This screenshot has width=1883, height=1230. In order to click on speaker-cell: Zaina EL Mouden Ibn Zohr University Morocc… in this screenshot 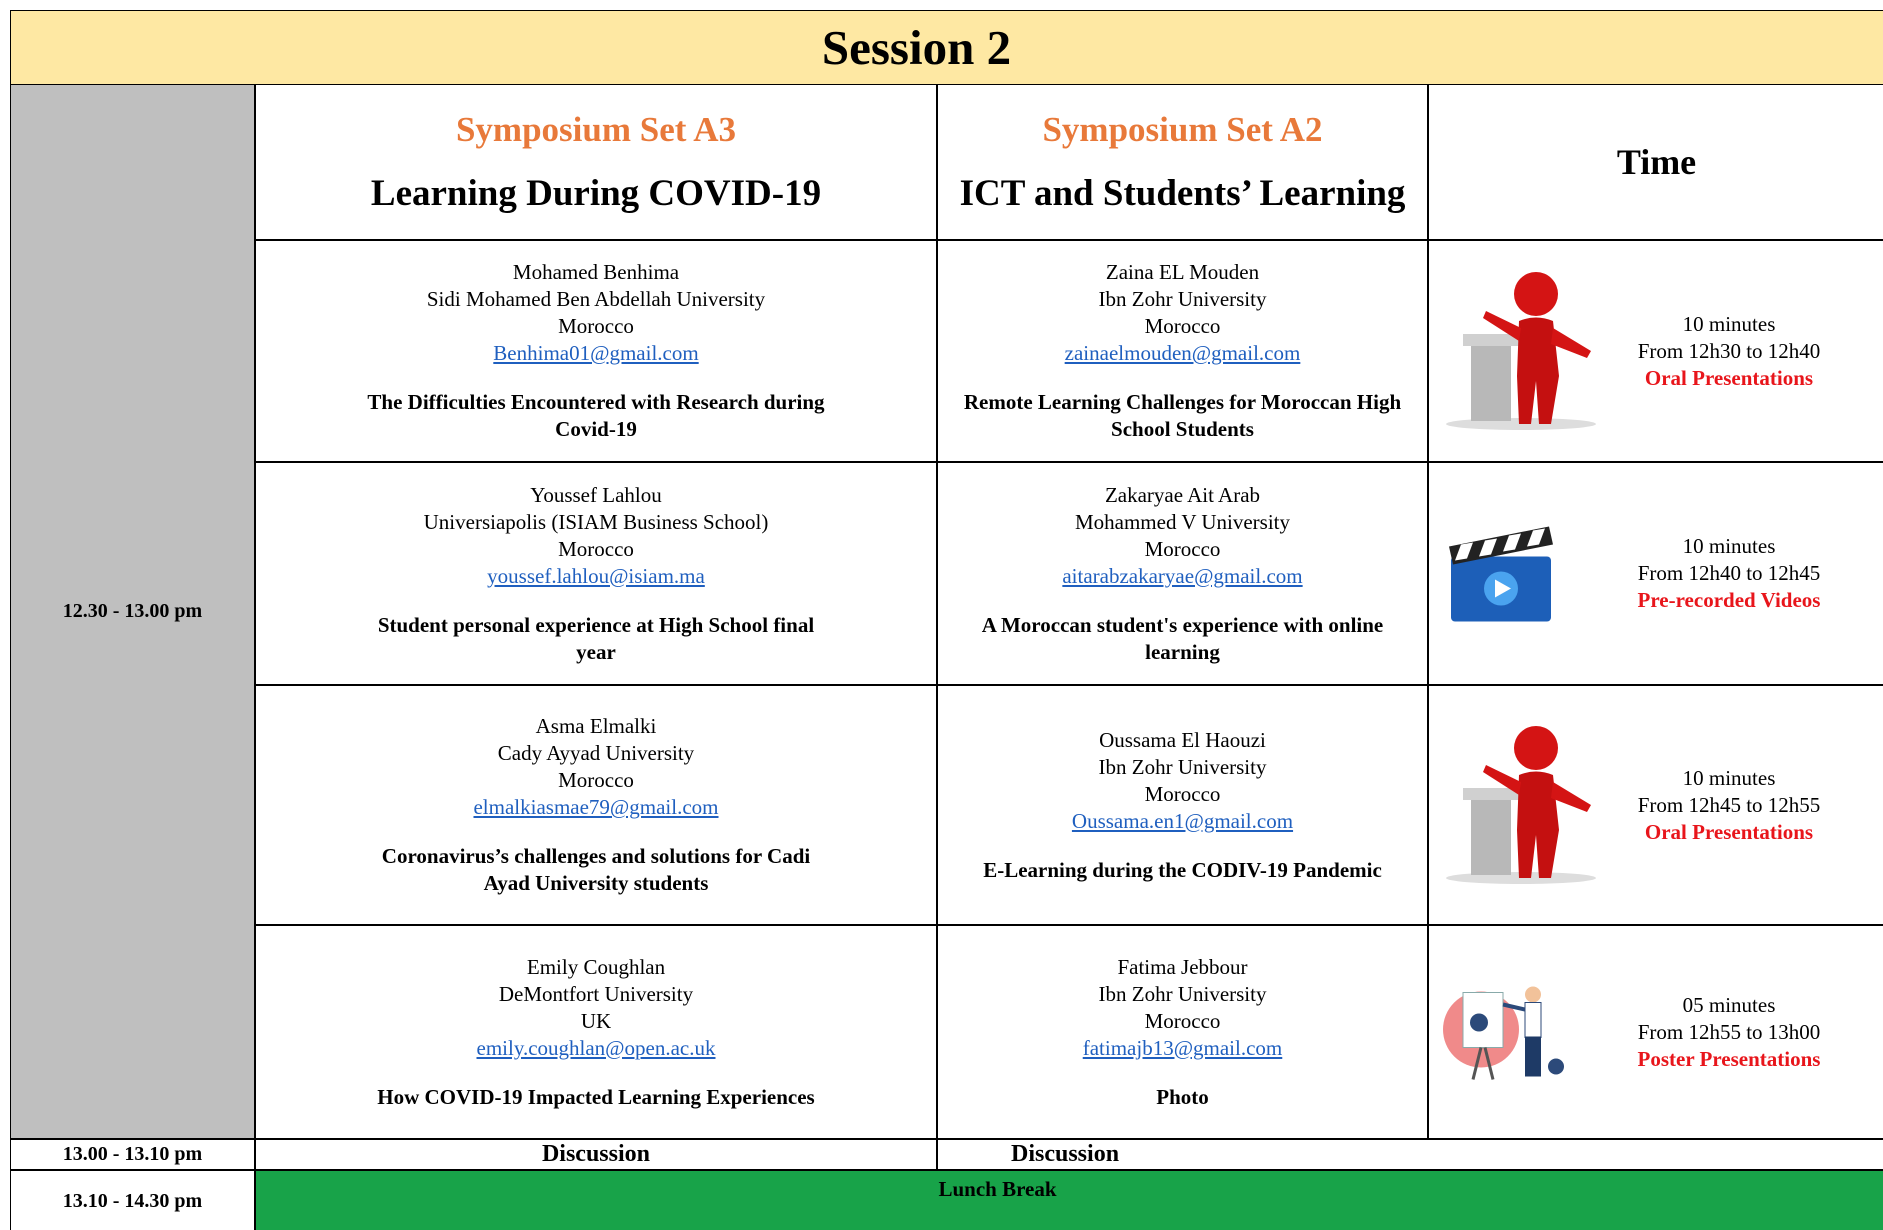, I will do `click(1182, 351)`.